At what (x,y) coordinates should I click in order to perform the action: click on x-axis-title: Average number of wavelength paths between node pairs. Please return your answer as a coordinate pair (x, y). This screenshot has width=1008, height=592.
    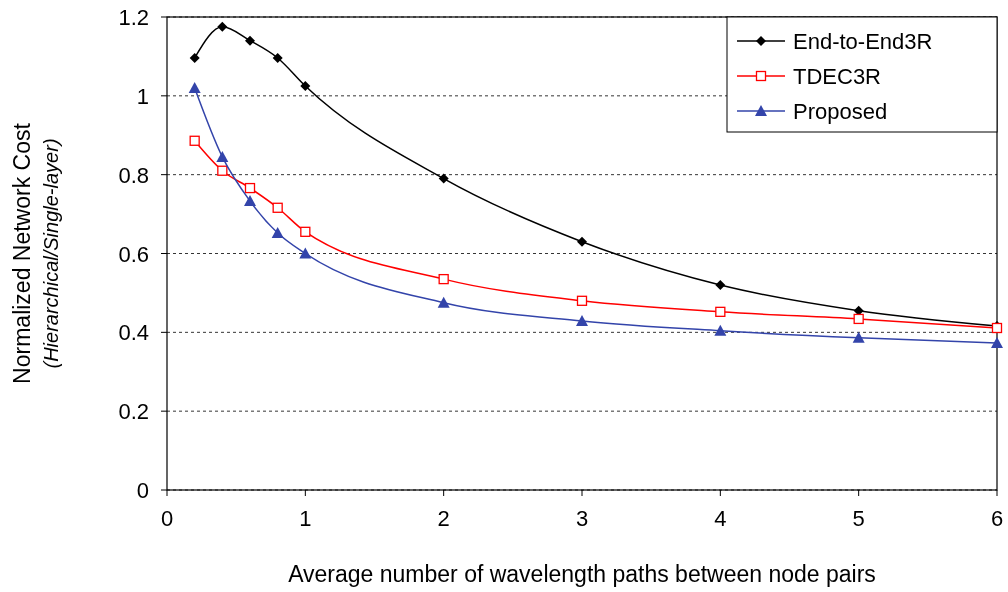
    Looking at the image, I should click on (582, 574).